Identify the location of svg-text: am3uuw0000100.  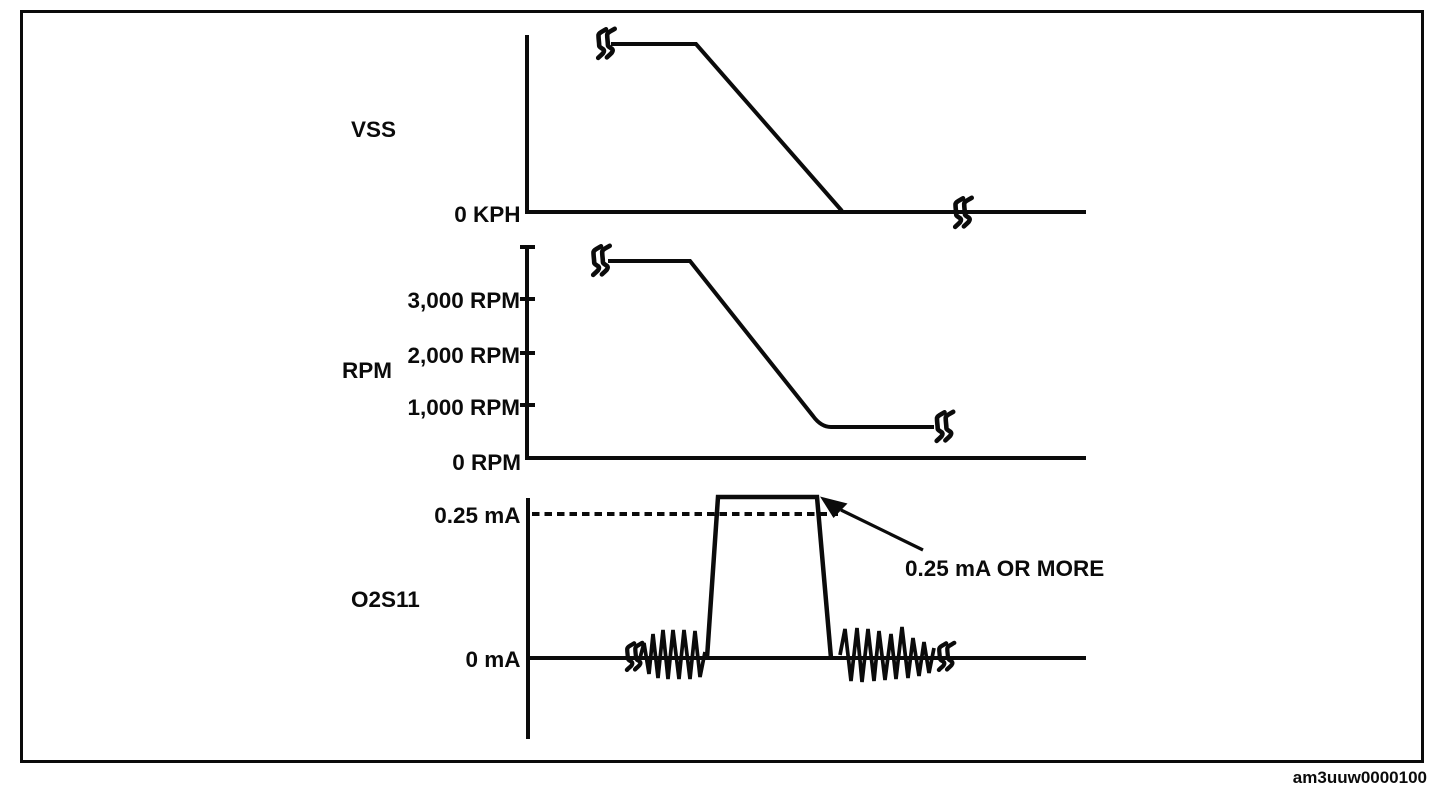
(1360, 777).